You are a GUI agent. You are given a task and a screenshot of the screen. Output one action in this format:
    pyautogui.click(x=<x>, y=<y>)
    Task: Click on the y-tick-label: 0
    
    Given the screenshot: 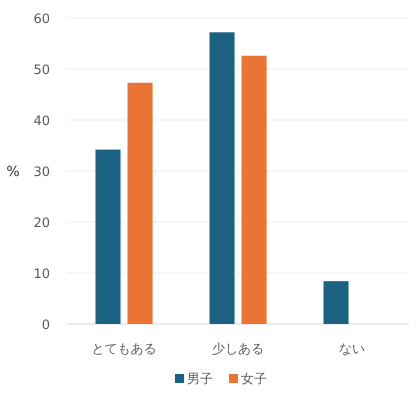 What is the action you would take?
    pyautogui.click(x=46, y=325)
    